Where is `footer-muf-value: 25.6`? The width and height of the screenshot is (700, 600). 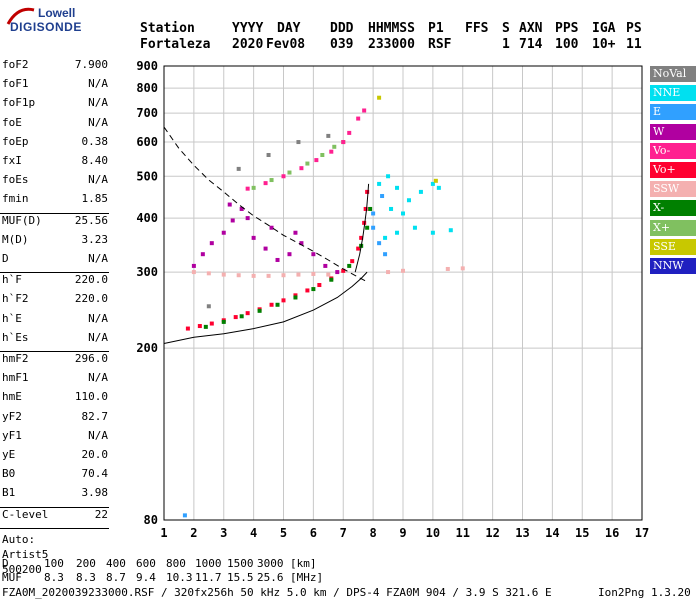 footer-muf-value: 25.6 is located at coordinates (270, 577).